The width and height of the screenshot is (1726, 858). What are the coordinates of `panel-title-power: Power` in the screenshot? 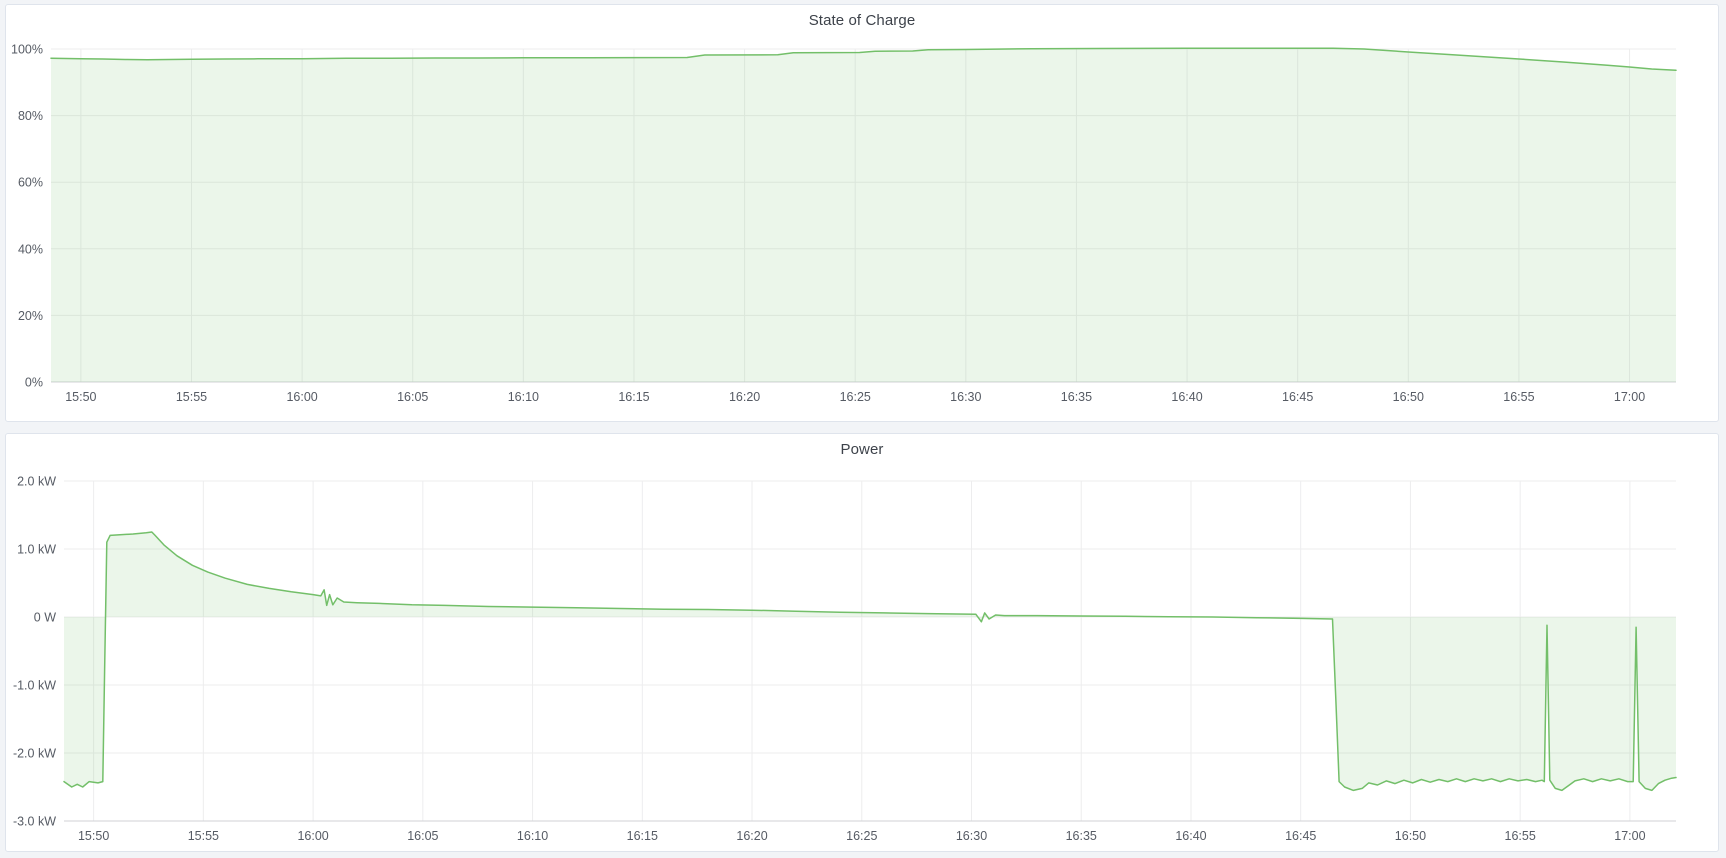 It's located at (862, 449).